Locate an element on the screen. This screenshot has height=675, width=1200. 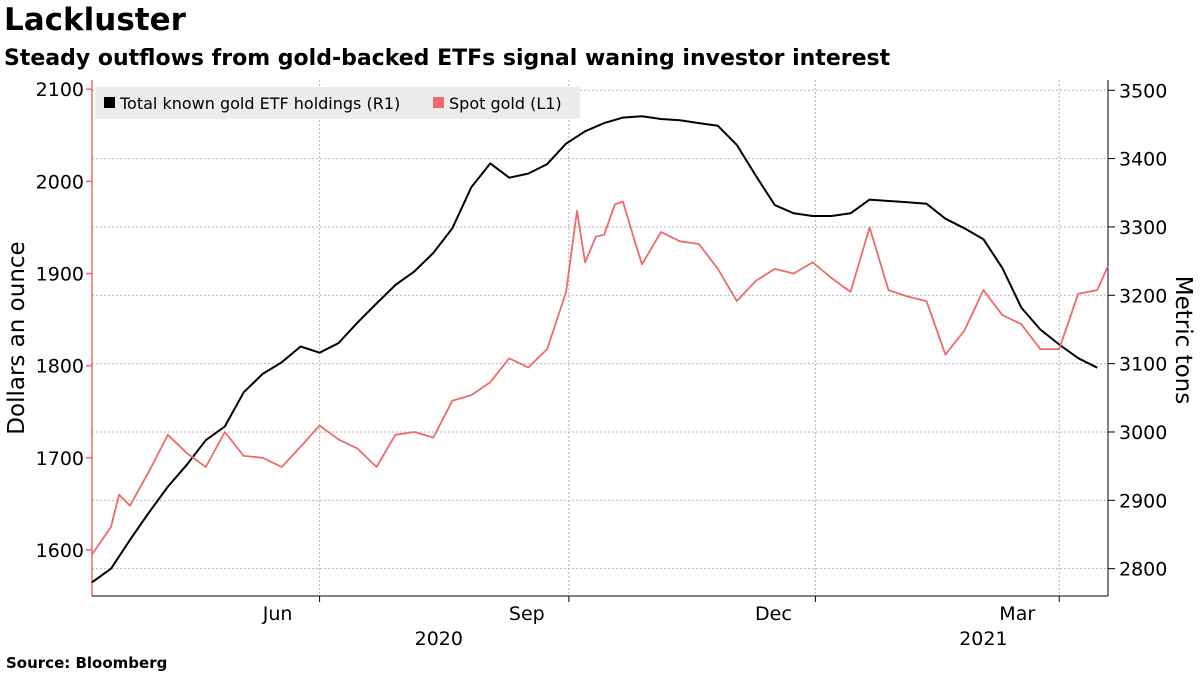
y-left-tick-label: 2100 is located at coordinates (60, 90).